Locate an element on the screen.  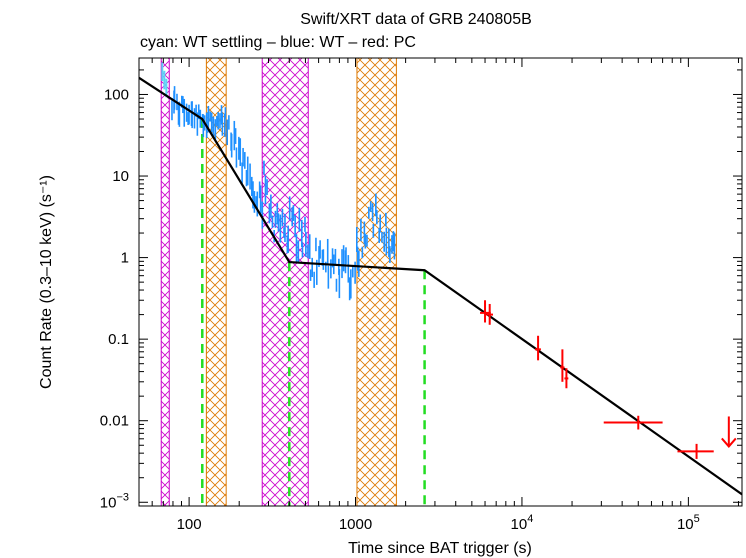
y-tick-label: 10 is located at coordinates (120, 176).